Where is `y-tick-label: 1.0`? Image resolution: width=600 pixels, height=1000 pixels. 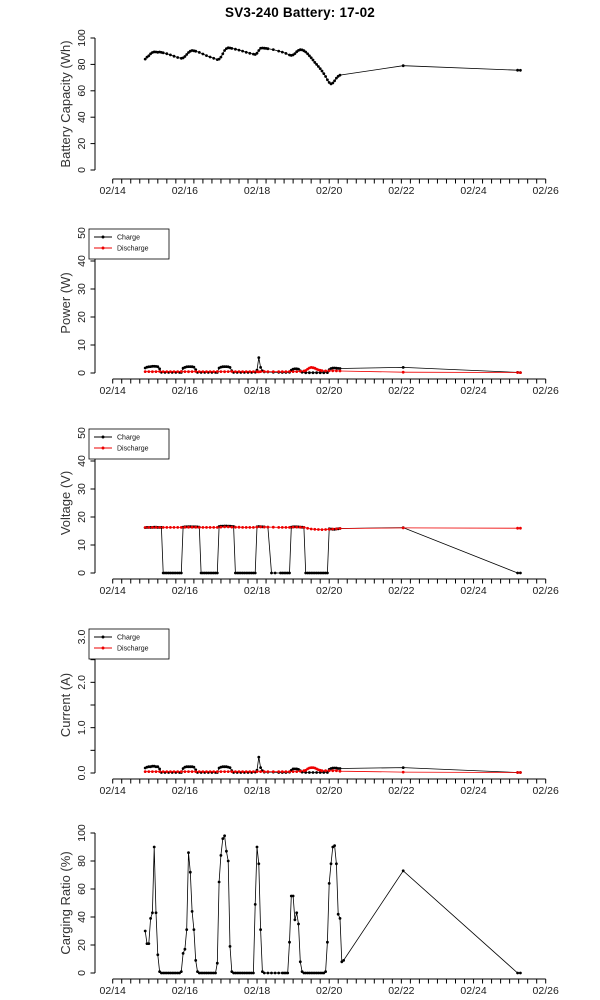 y-tick-label: 1.0 is located at coordinates (82, 727).